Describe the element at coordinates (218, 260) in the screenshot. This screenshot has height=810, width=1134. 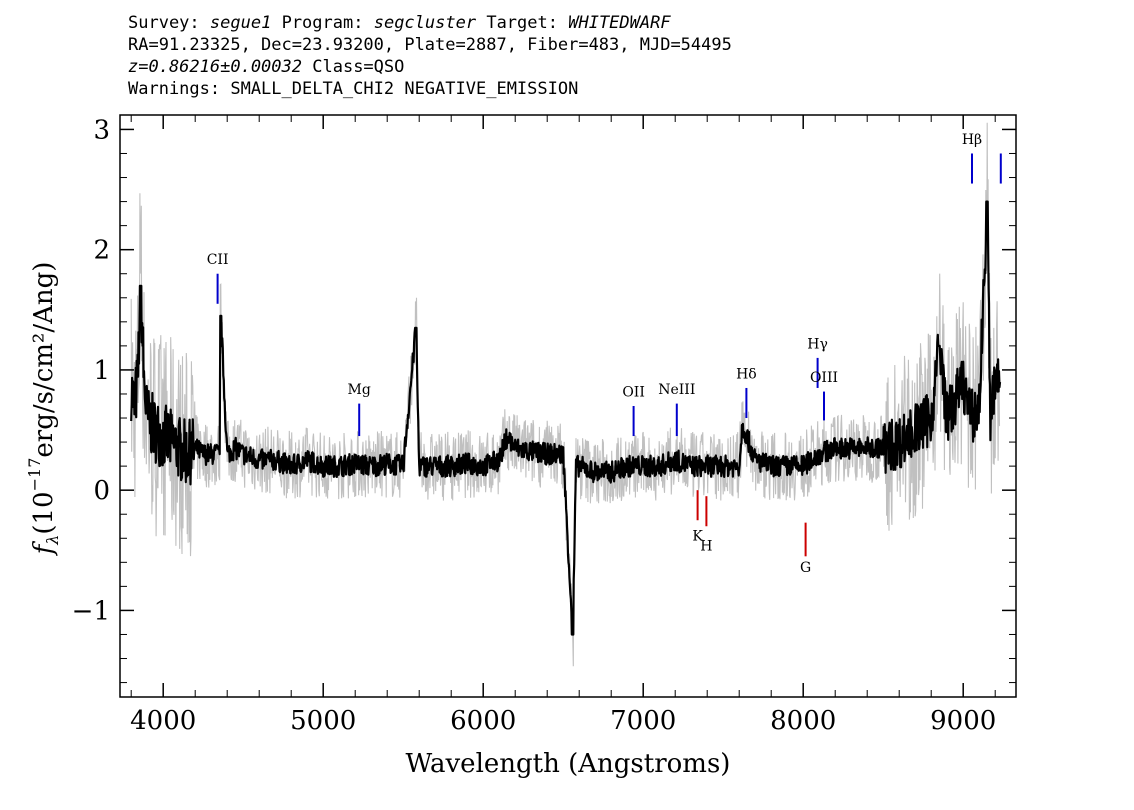
I see `line-marker-label: CII` at that location.